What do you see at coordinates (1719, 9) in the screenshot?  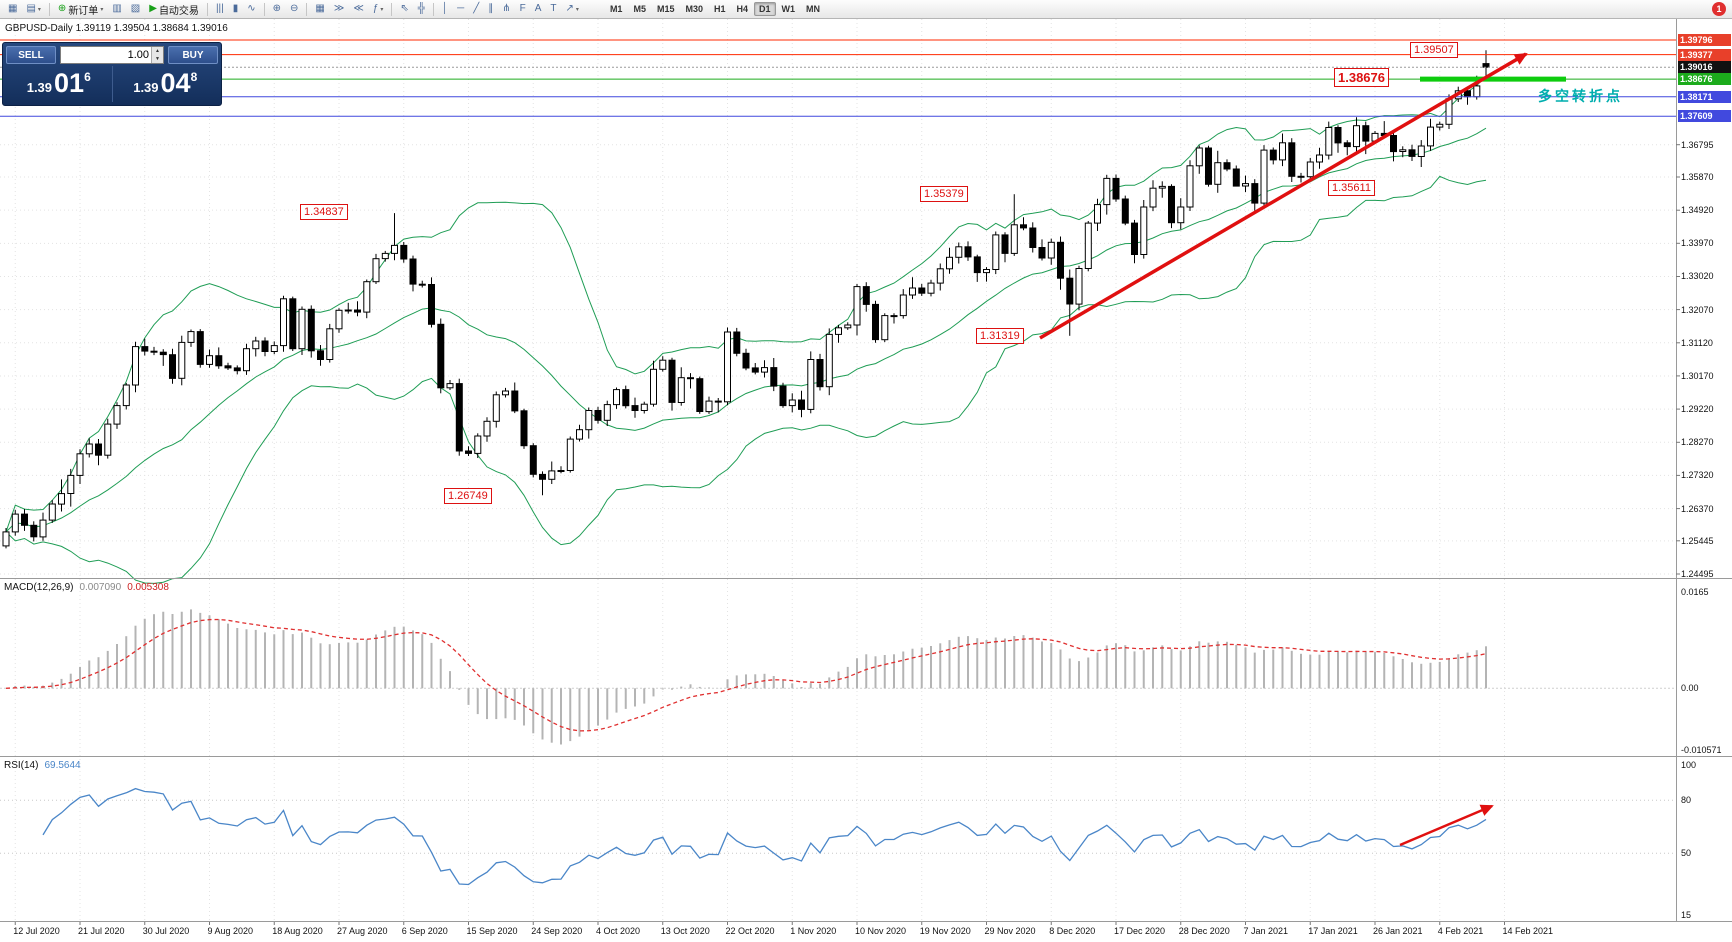 I see `notification-badge: 1` at bounding box center [1719, 9].